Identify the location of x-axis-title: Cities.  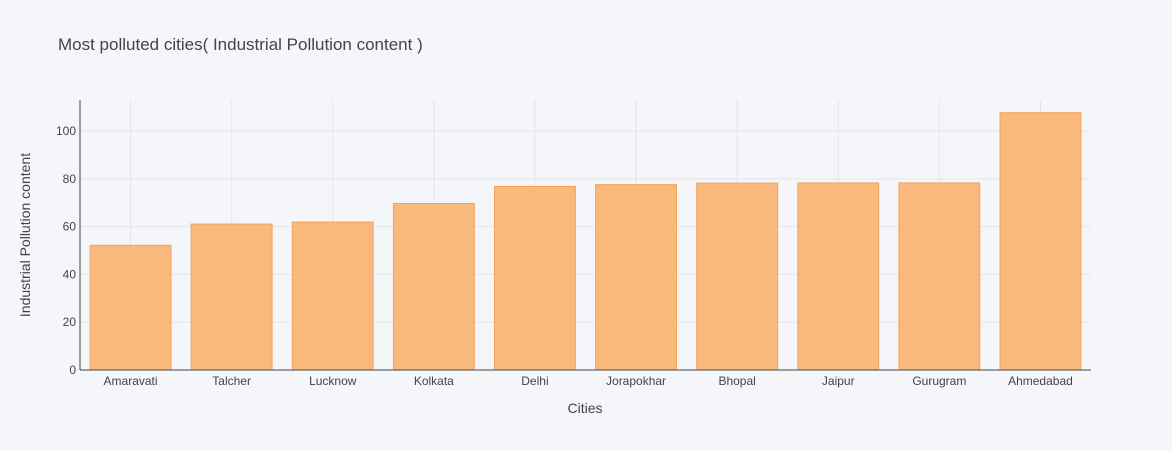
(584, 408).